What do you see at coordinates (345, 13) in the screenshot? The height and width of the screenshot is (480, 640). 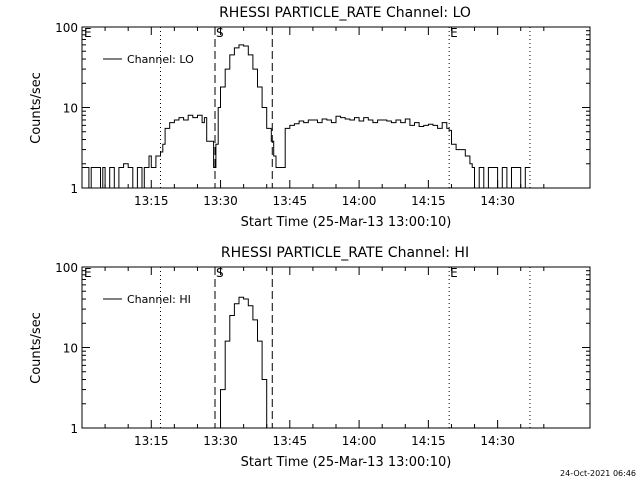 I see `chart-title: RHESSI PARTICLE_RATE Channel: LO` at bounding box center [345, 13].